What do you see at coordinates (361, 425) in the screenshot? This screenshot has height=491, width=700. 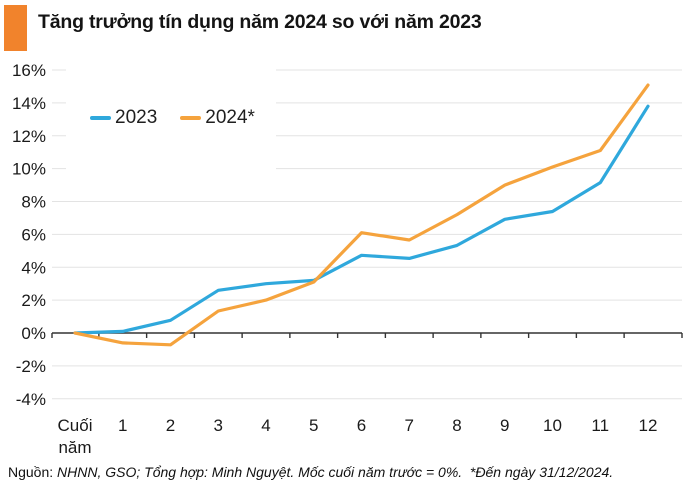 I see `x-axis-label: 6` at bounding box center [361, 425].